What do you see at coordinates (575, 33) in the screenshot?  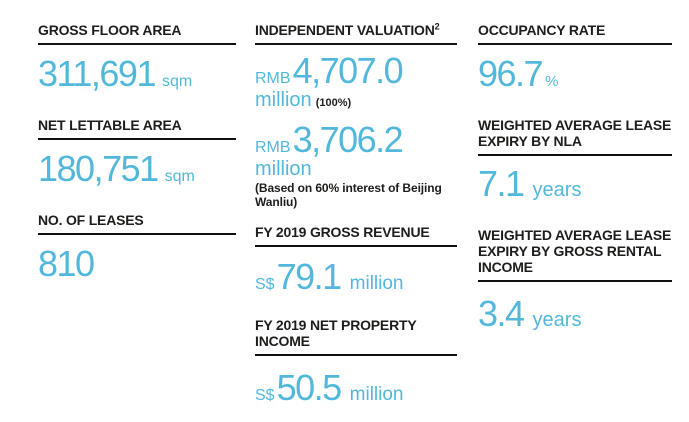 I see `stat-heading: OCCUPANCY RATE` at bounding box center [575, 33].